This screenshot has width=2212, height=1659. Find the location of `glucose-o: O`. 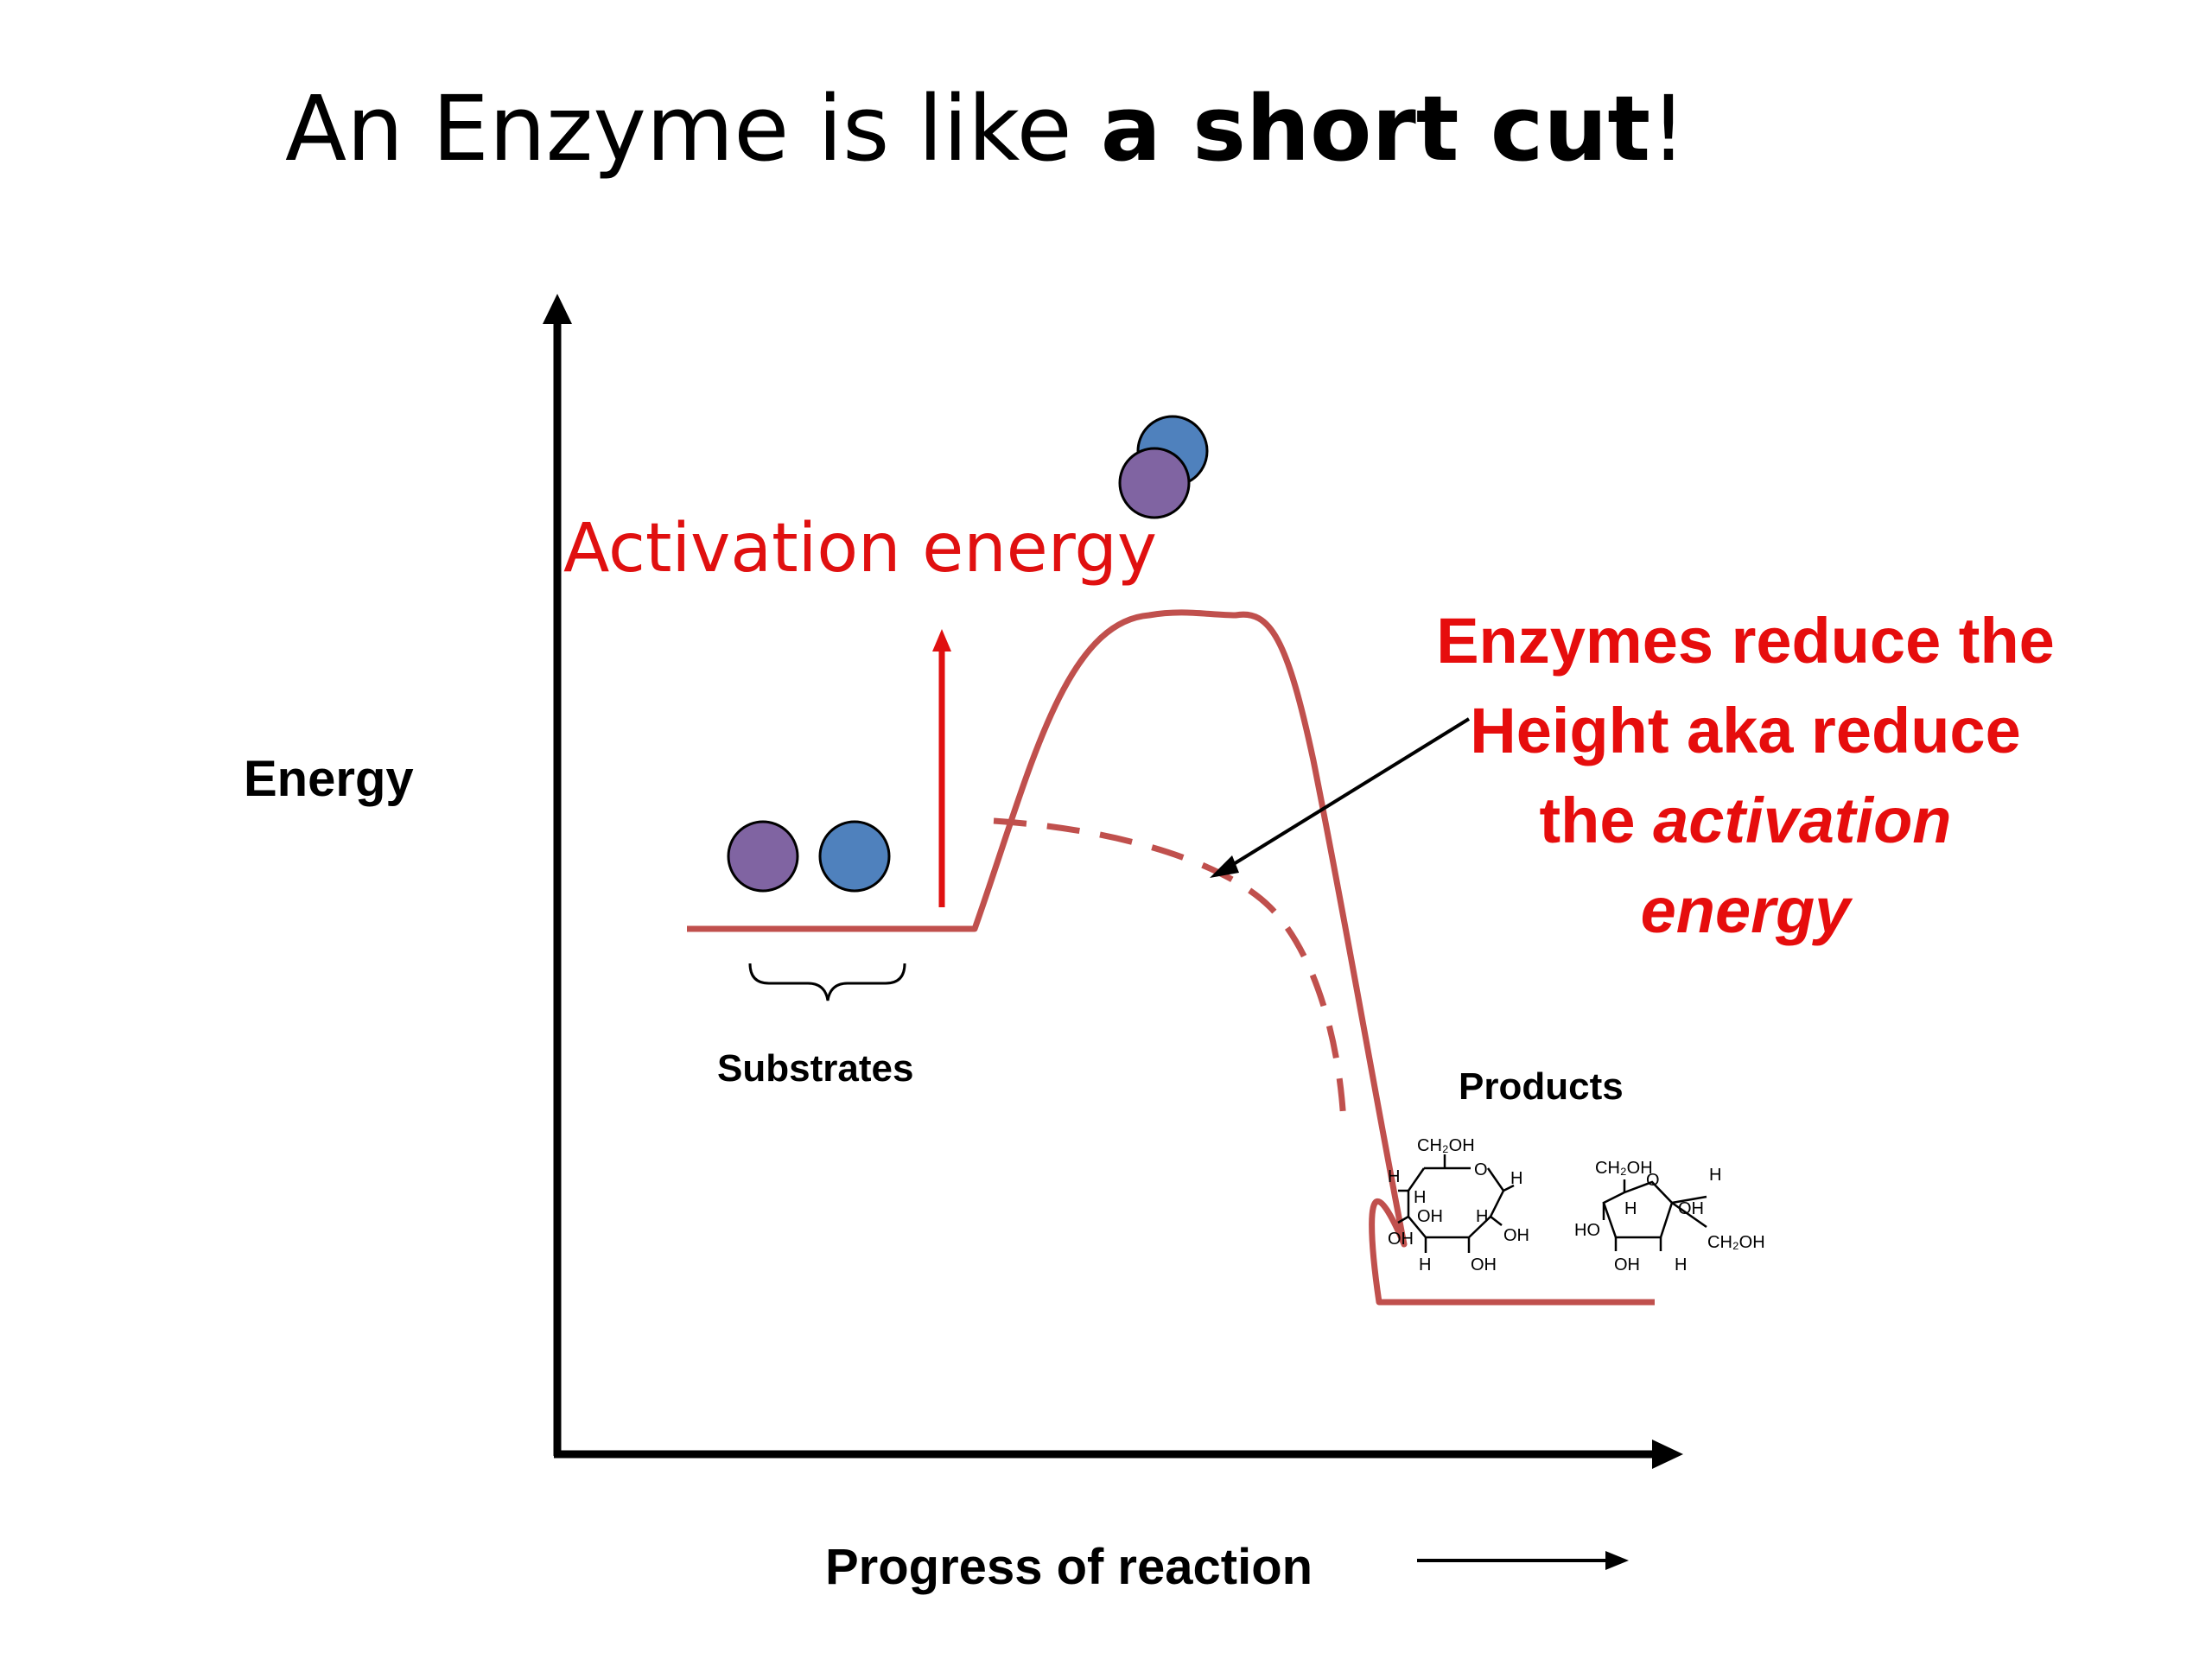

glucose-o: O is located at coordinates (1481, 1169).